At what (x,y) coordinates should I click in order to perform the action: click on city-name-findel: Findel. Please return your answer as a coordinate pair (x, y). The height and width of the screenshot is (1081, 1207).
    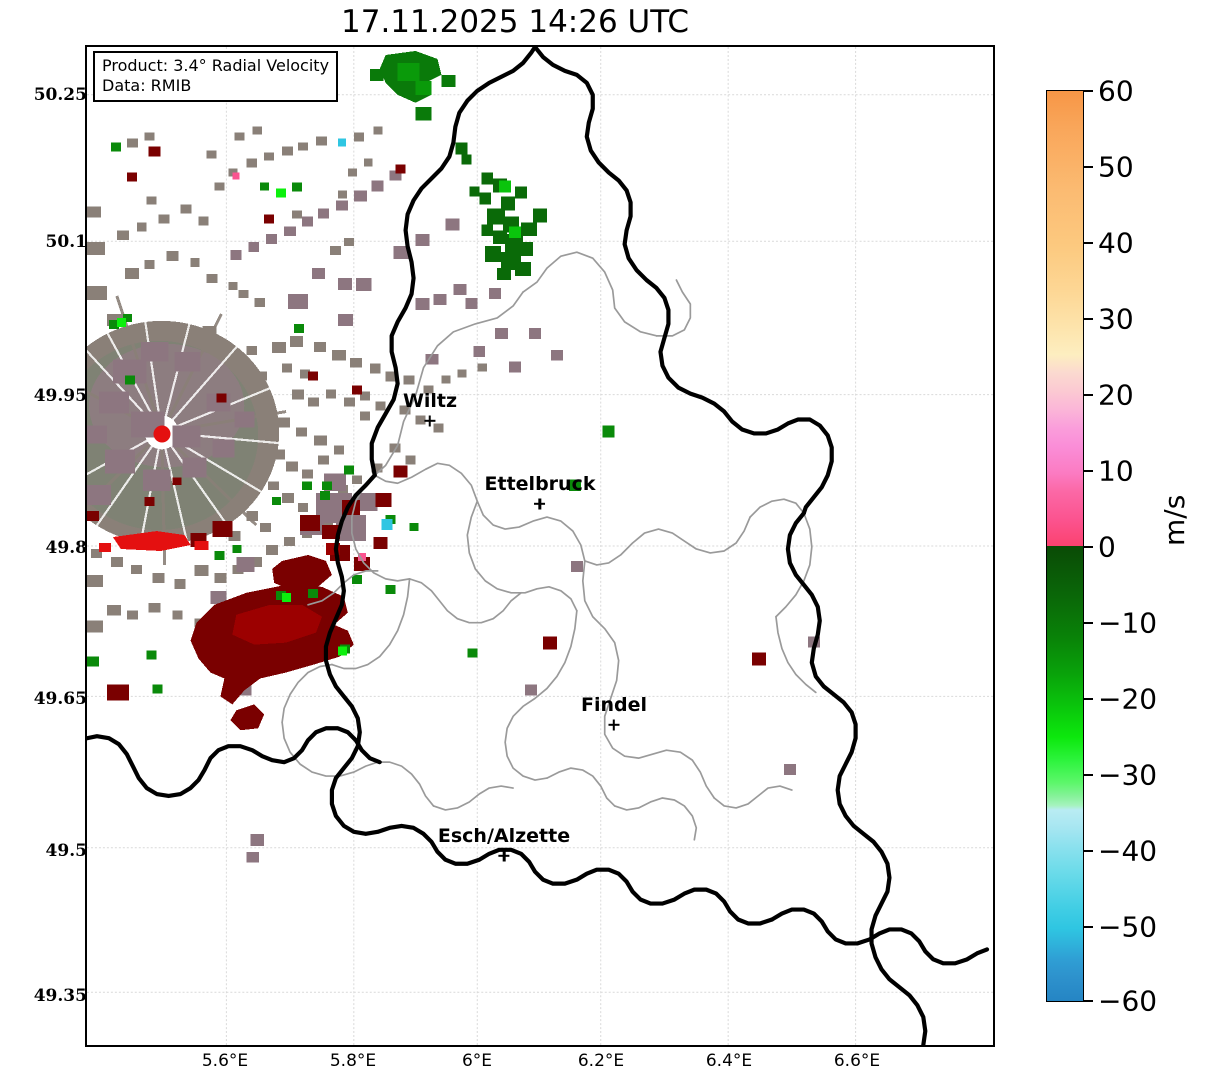
    Looking at the image, I should click on (614, 705).